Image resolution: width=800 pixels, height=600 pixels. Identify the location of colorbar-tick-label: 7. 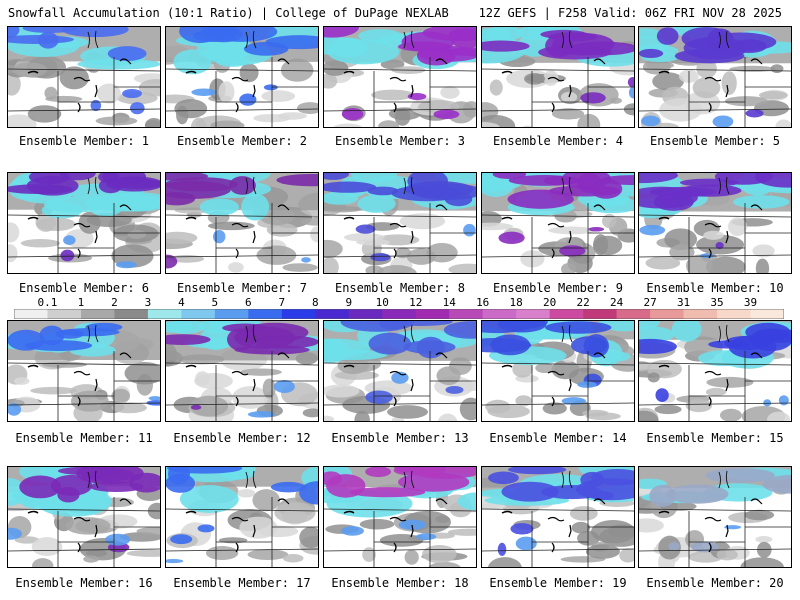
(282, 302).